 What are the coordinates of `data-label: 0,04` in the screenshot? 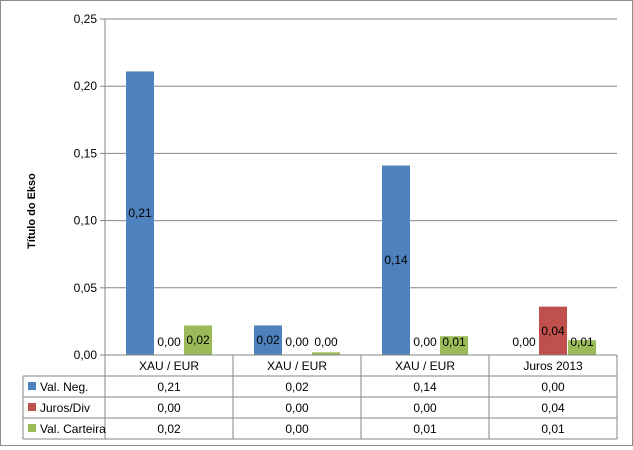 It's located at (553, 331).